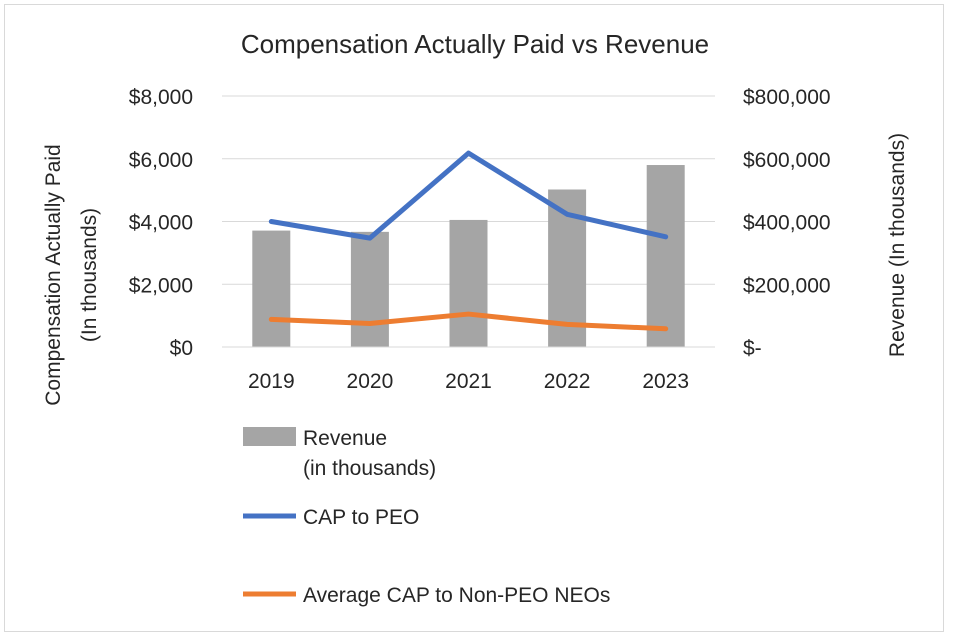 The height and width of the screenshot is (642, 954). Describe the element at coordinates (787, 285) in the screenshot. I see `right-tick-label: $200,000` at that location.